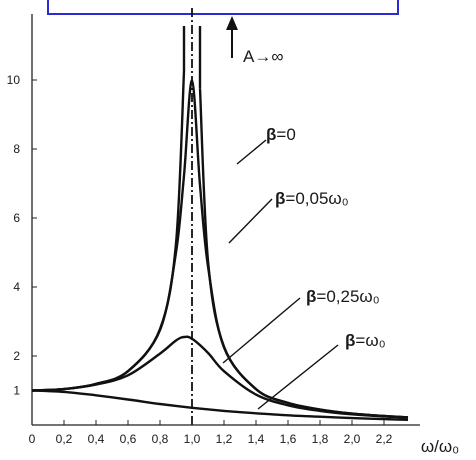 This screenshot has height=460, width=476. What do you see at coordinates (343, 296) in the screenshot?
I see `curve-label-2: β=0,25ω₀` at bounding box center [343, 296].